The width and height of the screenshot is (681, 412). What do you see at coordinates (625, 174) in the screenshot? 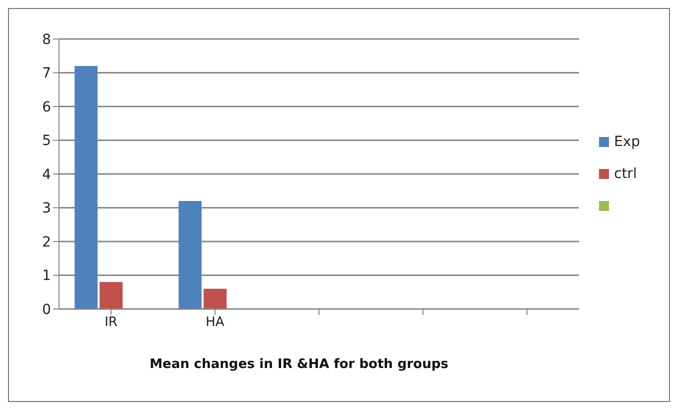
I see `legend-label: ctrl` at bounding box center [625, 174].